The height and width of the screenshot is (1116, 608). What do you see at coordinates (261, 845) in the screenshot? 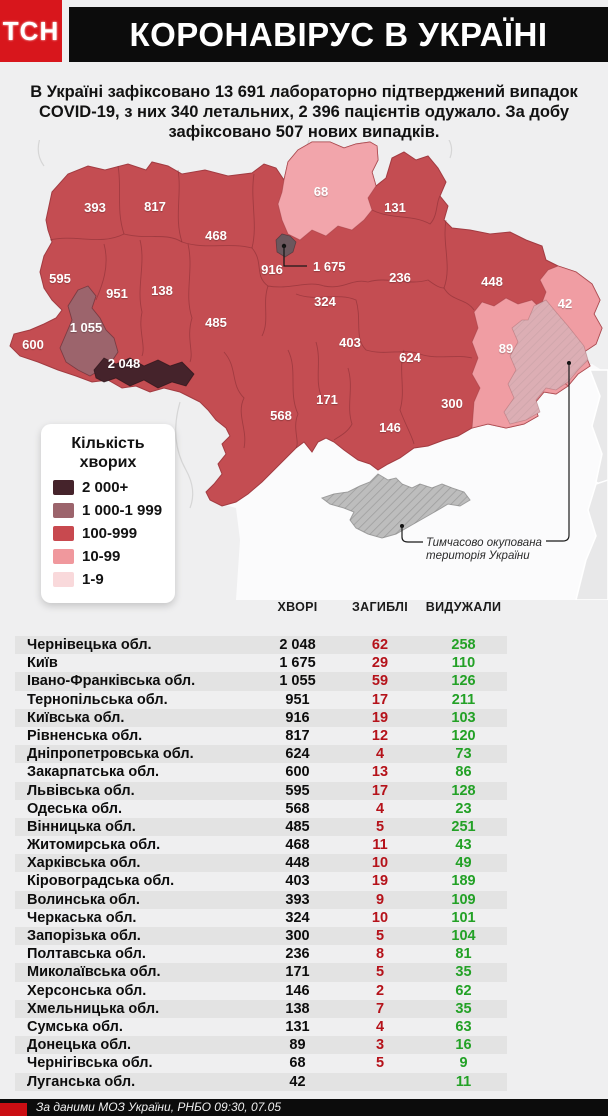
I see `table-row: Житомирська обл. 468 11 43` at bounding box center [261, 845].